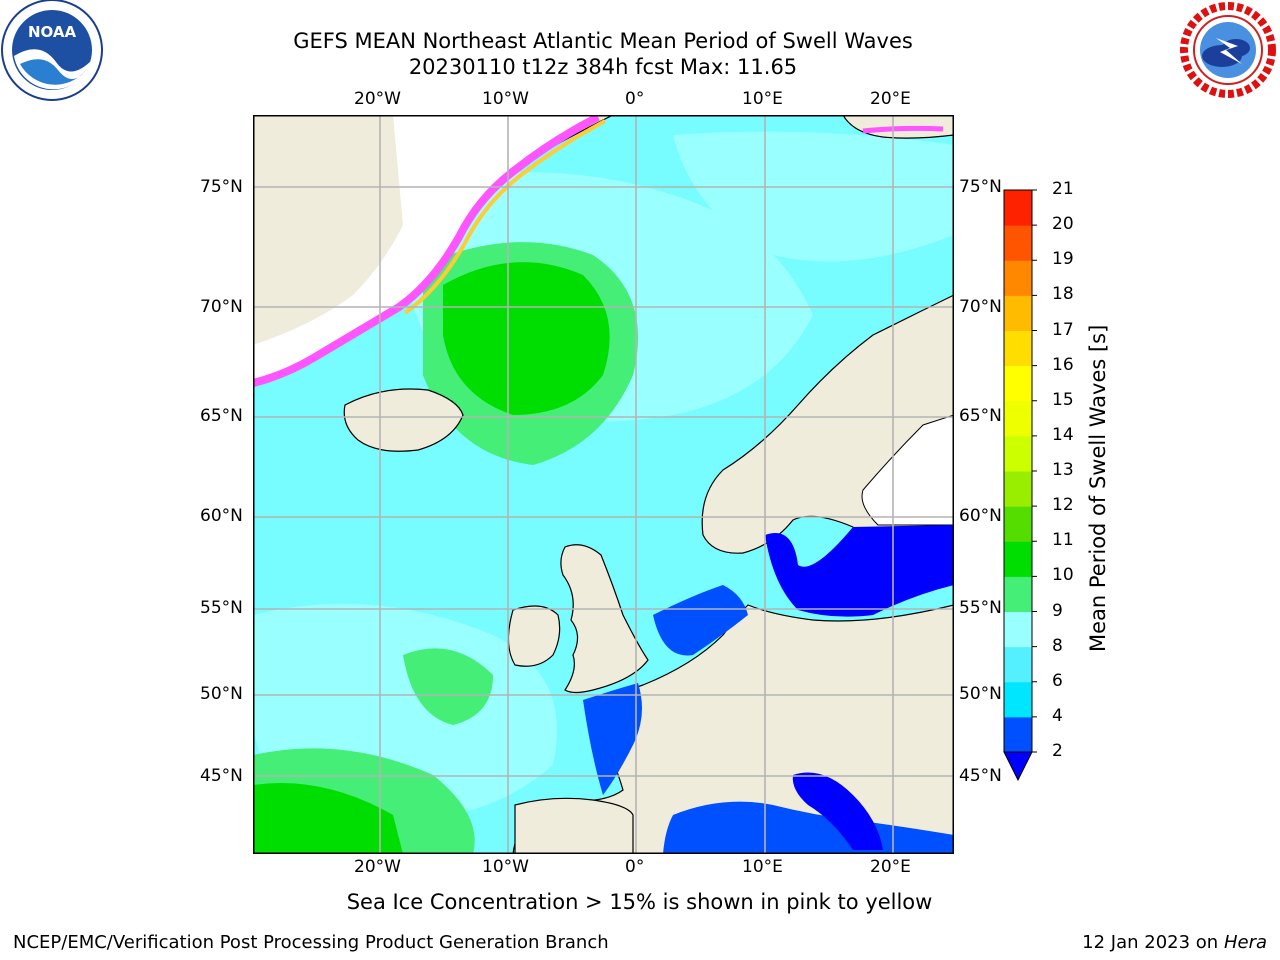 The image size is (1280, 960). Describe the element at coordinates (403, 420) in the screenshot. I see `iceland-land` at that location.